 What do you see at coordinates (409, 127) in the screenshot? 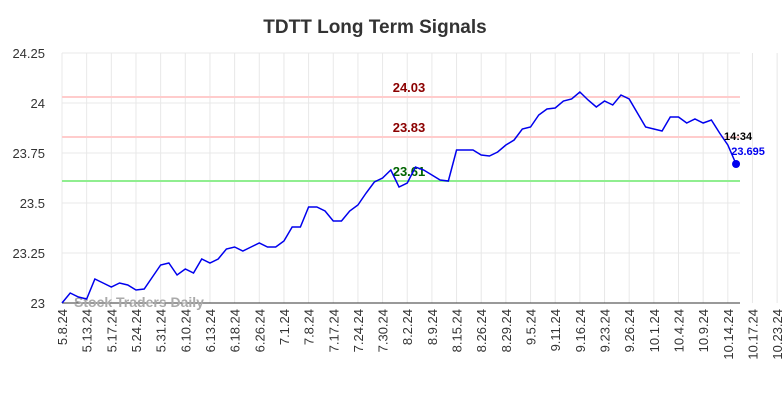
I see `signal-label: 23.83` at bounding box center [409, 127].